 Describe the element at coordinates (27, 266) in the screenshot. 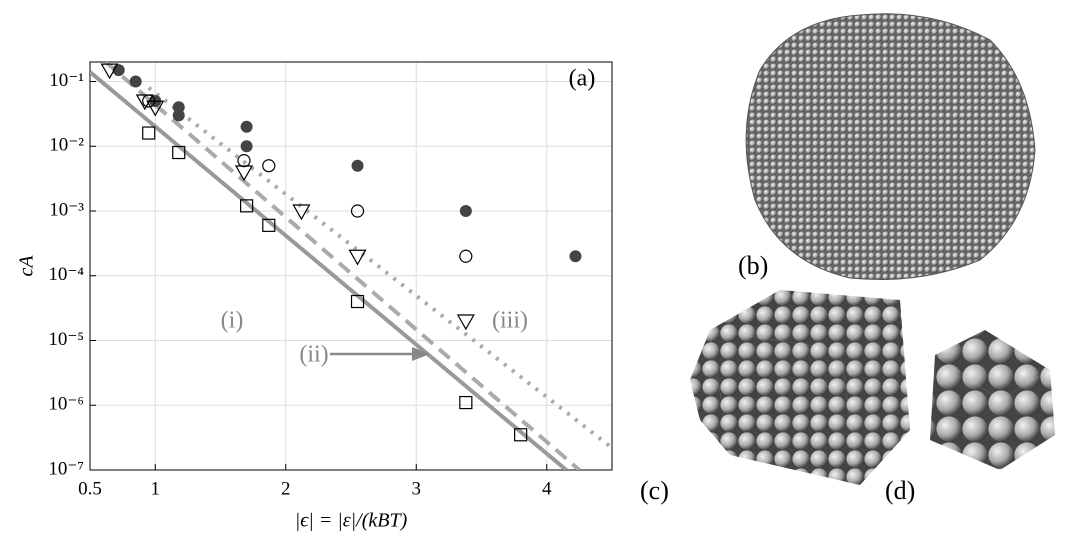

I see `y-axis-label: cA` at that location.